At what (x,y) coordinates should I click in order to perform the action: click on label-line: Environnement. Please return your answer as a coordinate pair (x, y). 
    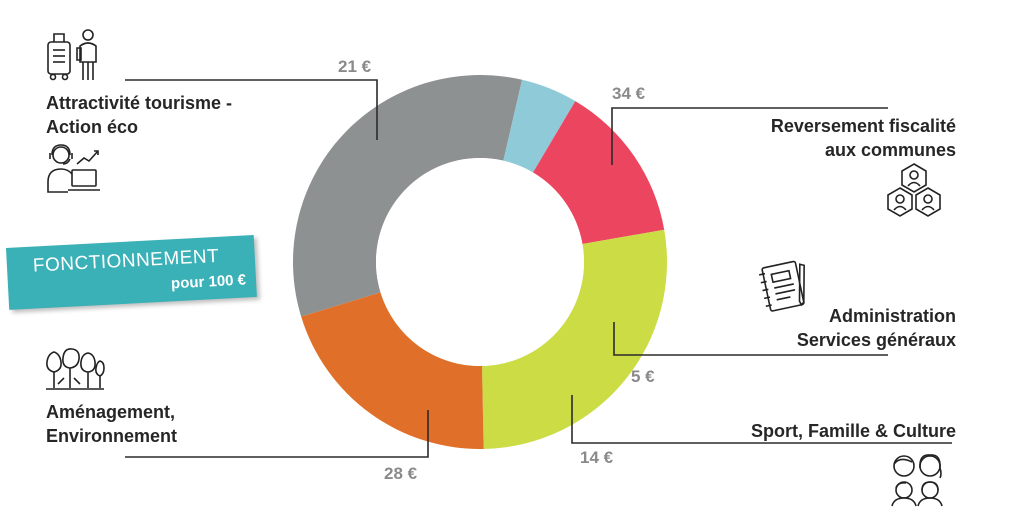
    Looking at the image, I should click on (112, 436).